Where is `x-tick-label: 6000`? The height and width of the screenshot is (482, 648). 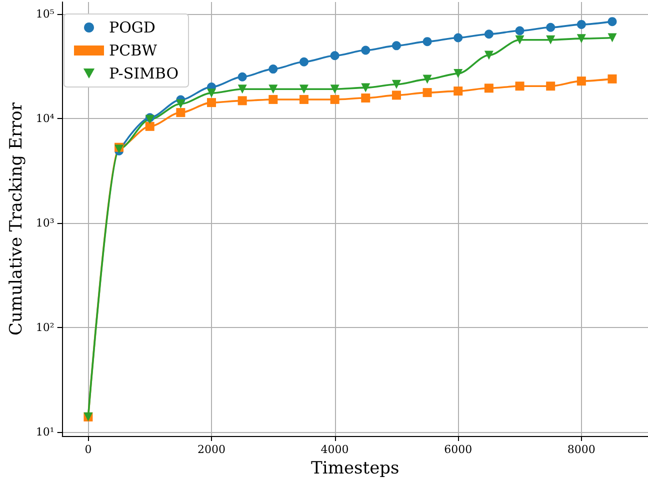 x-tick-label: 6000 is located at coordinates (458, 449).